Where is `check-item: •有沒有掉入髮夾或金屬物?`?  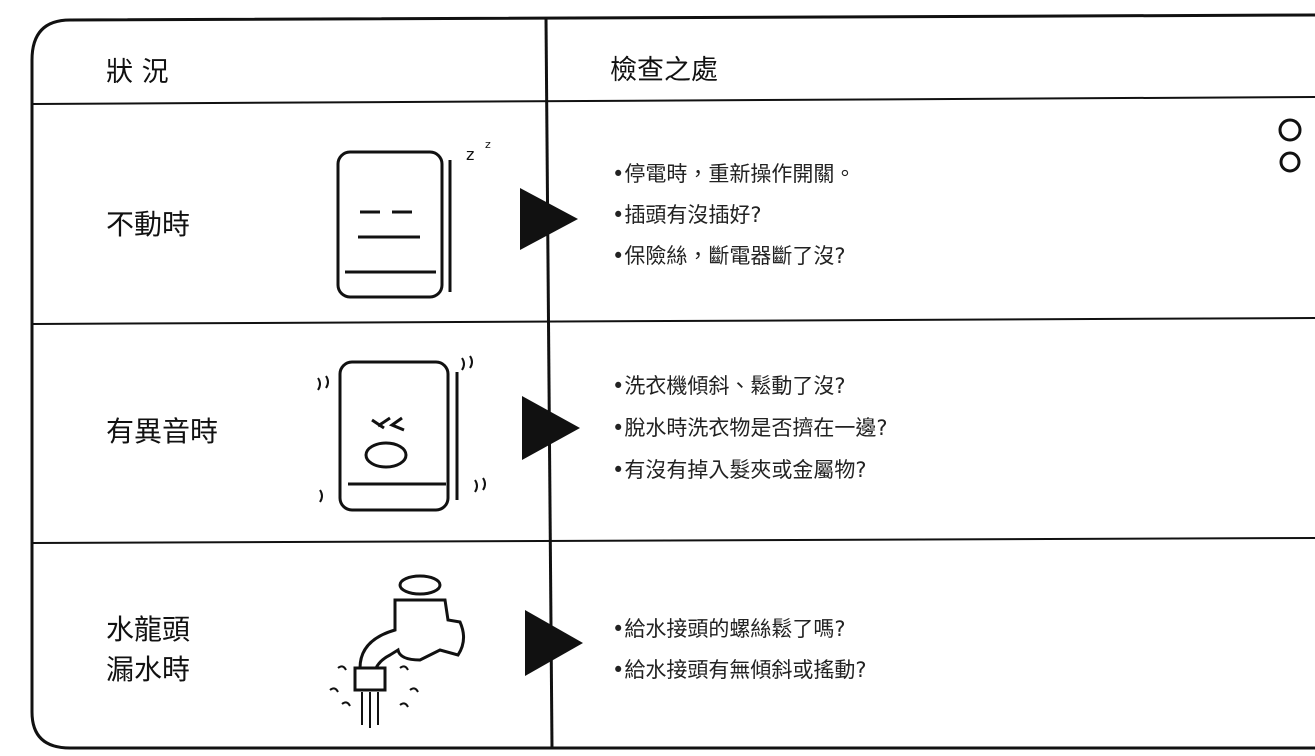 check-item: •有沒有掉入髮夾或金屬物? is located at coordinates (739, 470).